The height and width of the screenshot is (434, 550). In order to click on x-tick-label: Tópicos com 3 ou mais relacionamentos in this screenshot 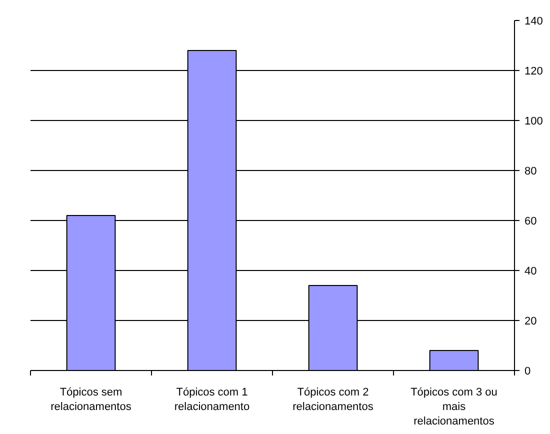, I will do `click(454, 407)`.